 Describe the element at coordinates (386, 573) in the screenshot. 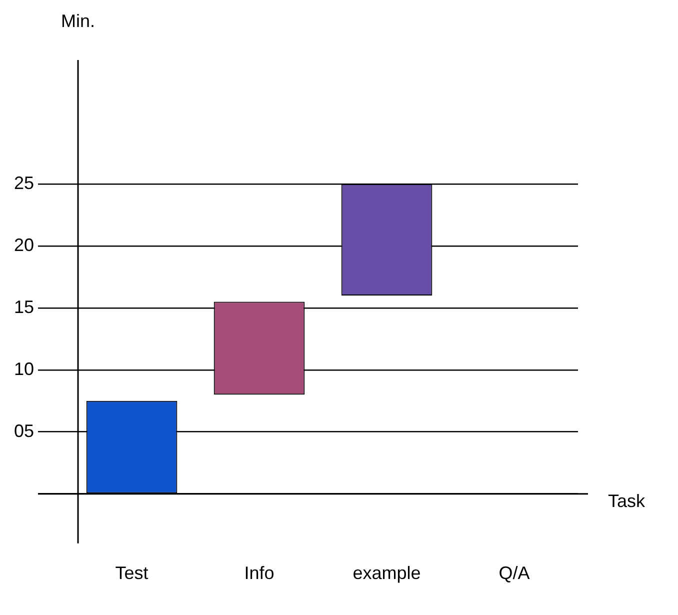

I see `x-tick-label: example` at that location.